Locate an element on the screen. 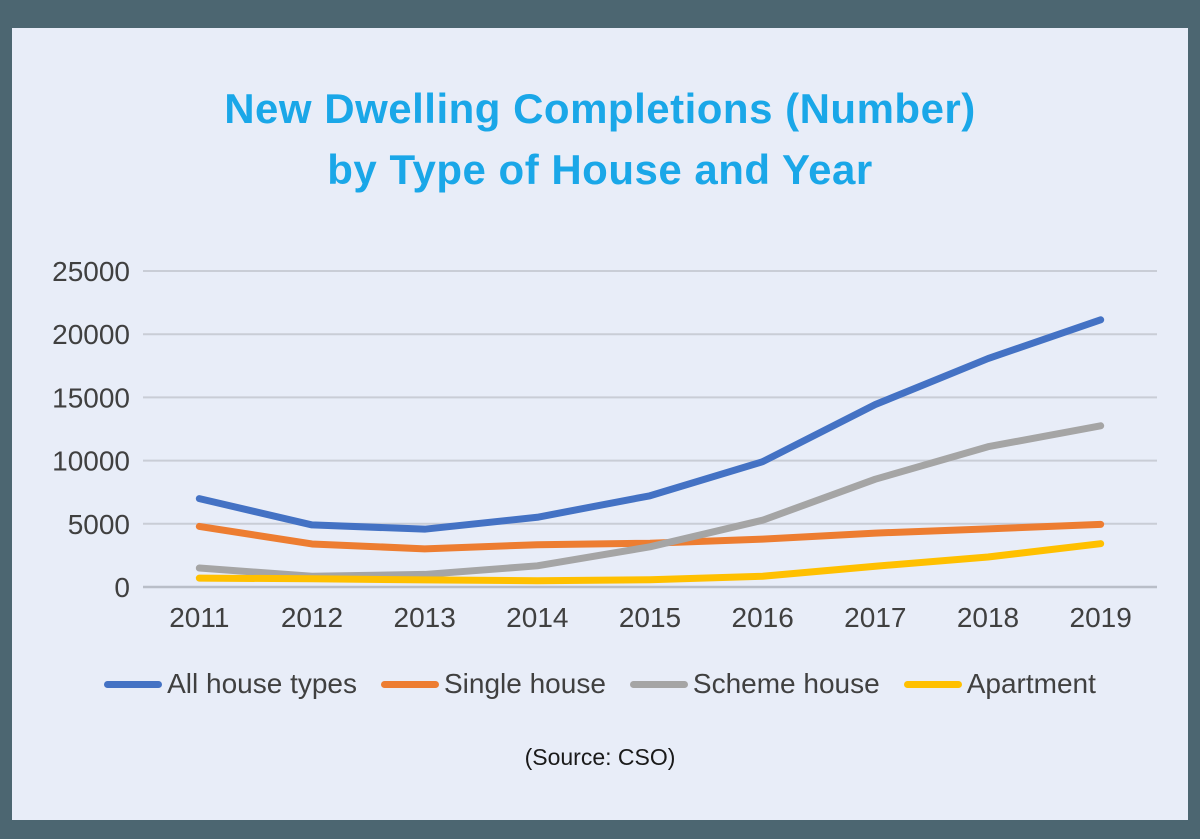 The width and height of the screenshot is (1200, 839). y-tick-label: 20000 is located at coordinates (91, 334).